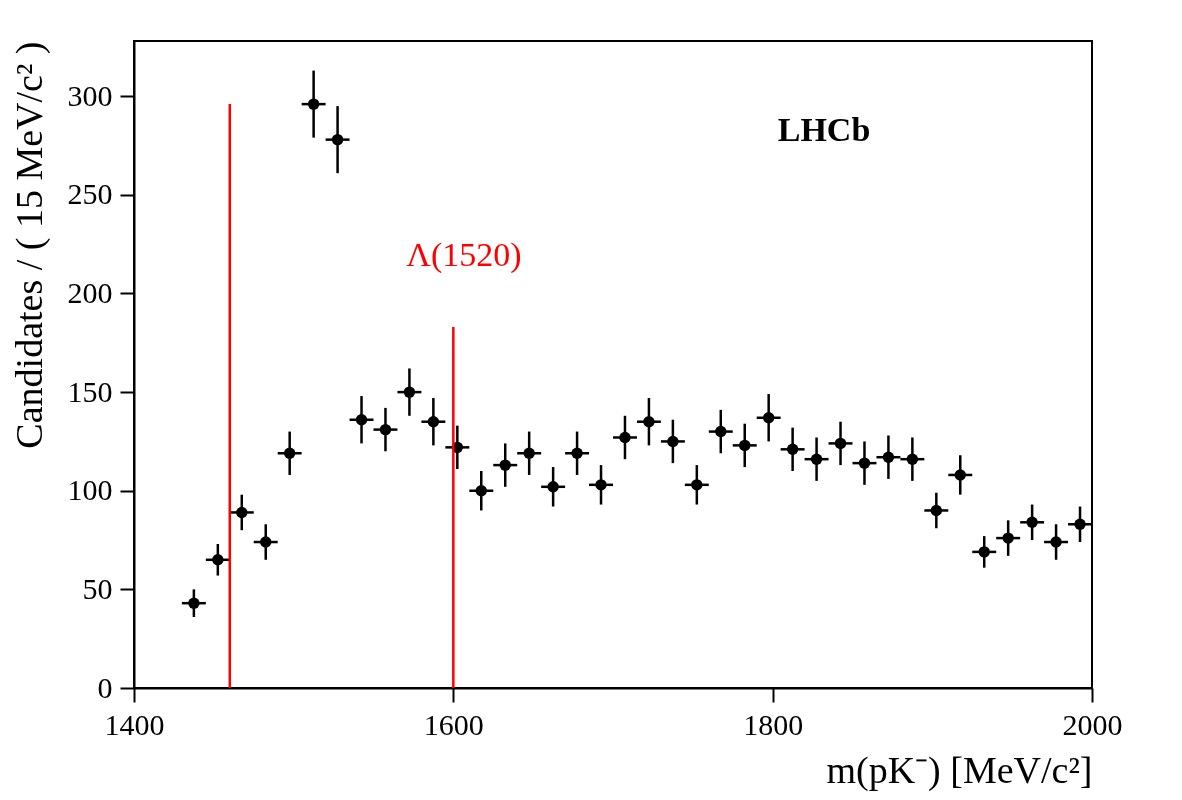 The height and width of the screenshot is (800, 1182). What do you see at coordinates (97, 588) in the screenshot?
I see `y-tick-label: 50` at bounding box center [97, 588].